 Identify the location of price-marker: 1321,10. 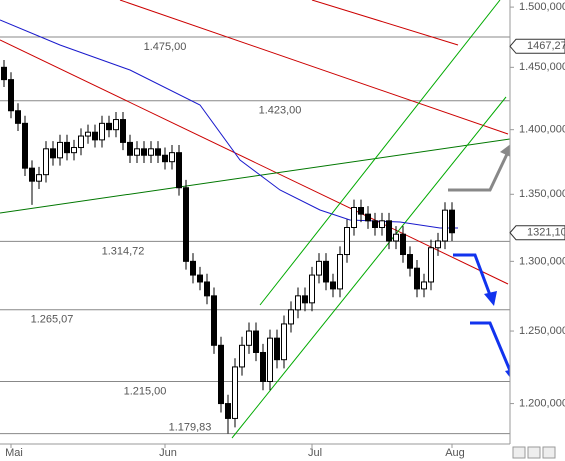
(537, 233).